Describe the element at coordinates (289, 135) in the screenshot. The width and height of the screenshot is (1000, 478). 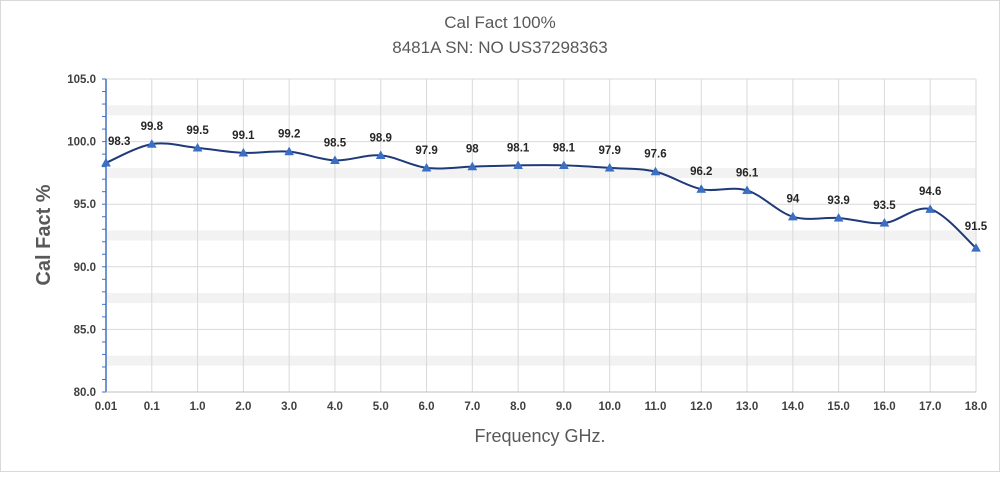
I see `data-label: 99.2` at that location.